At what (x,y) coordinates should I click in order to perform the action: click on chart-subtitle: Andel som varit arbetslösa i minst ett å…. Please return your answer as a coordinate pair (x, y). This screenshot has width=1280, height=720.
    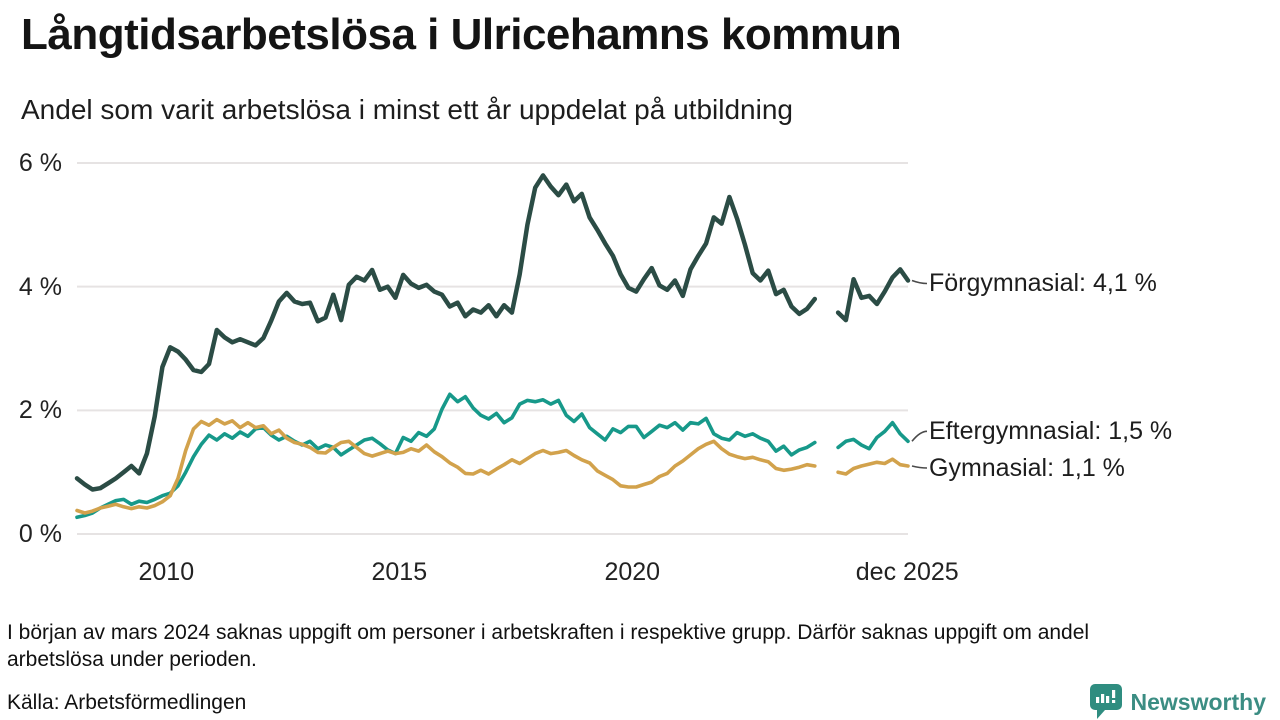
    Looking at the image, I should click on (407, 109).